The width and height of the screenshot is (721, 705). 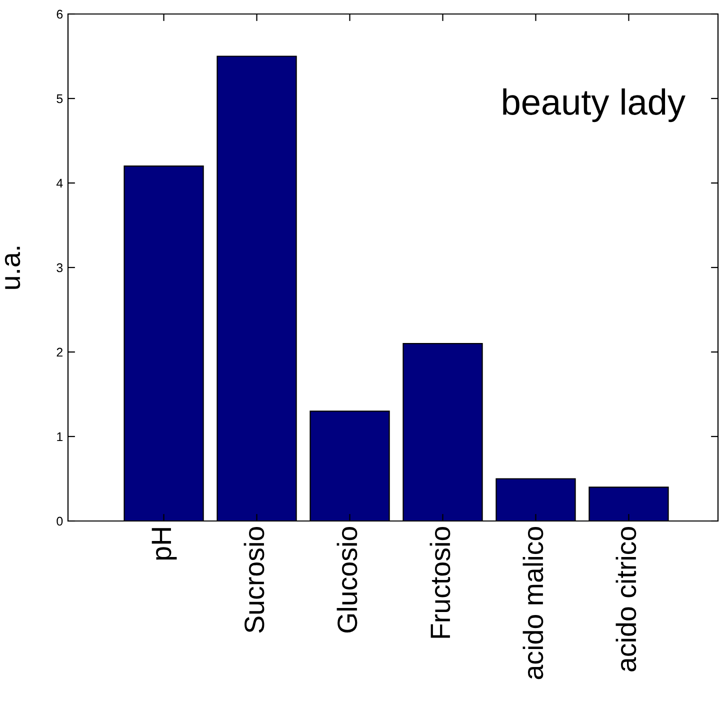 What do you see at coordinates (626, 599) in the screenshot?
I see `x-tick-label: acido citrico` at bounding box center [626, 599].